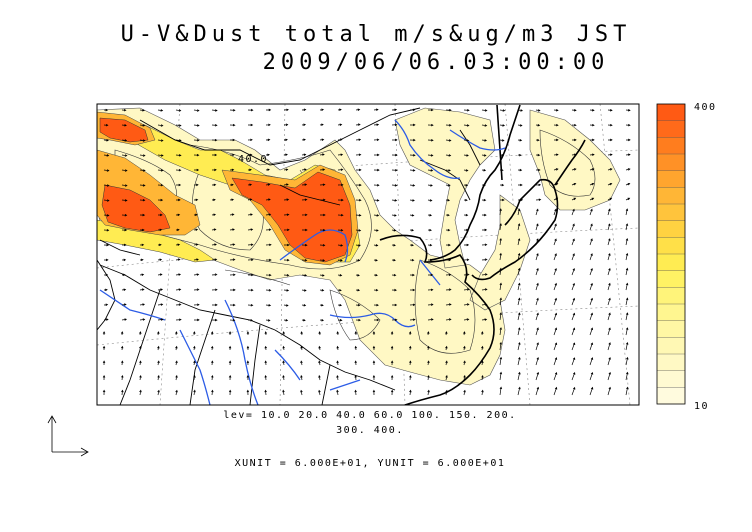 The height and width of the screenshot is (532, 752). Describe the element at coordinates (376, 34) in the screenshot. I see `map-title-line1: U-V&Dust total m/s&ug/m3 JST` at that location.